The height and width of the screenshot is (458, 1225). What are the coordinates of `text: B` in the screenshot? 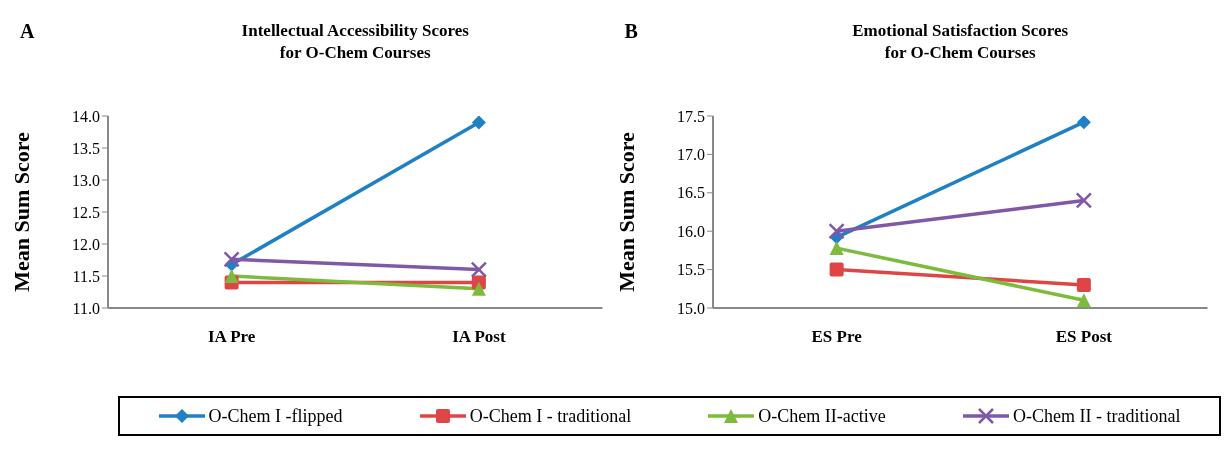 It's located at (631, 31).